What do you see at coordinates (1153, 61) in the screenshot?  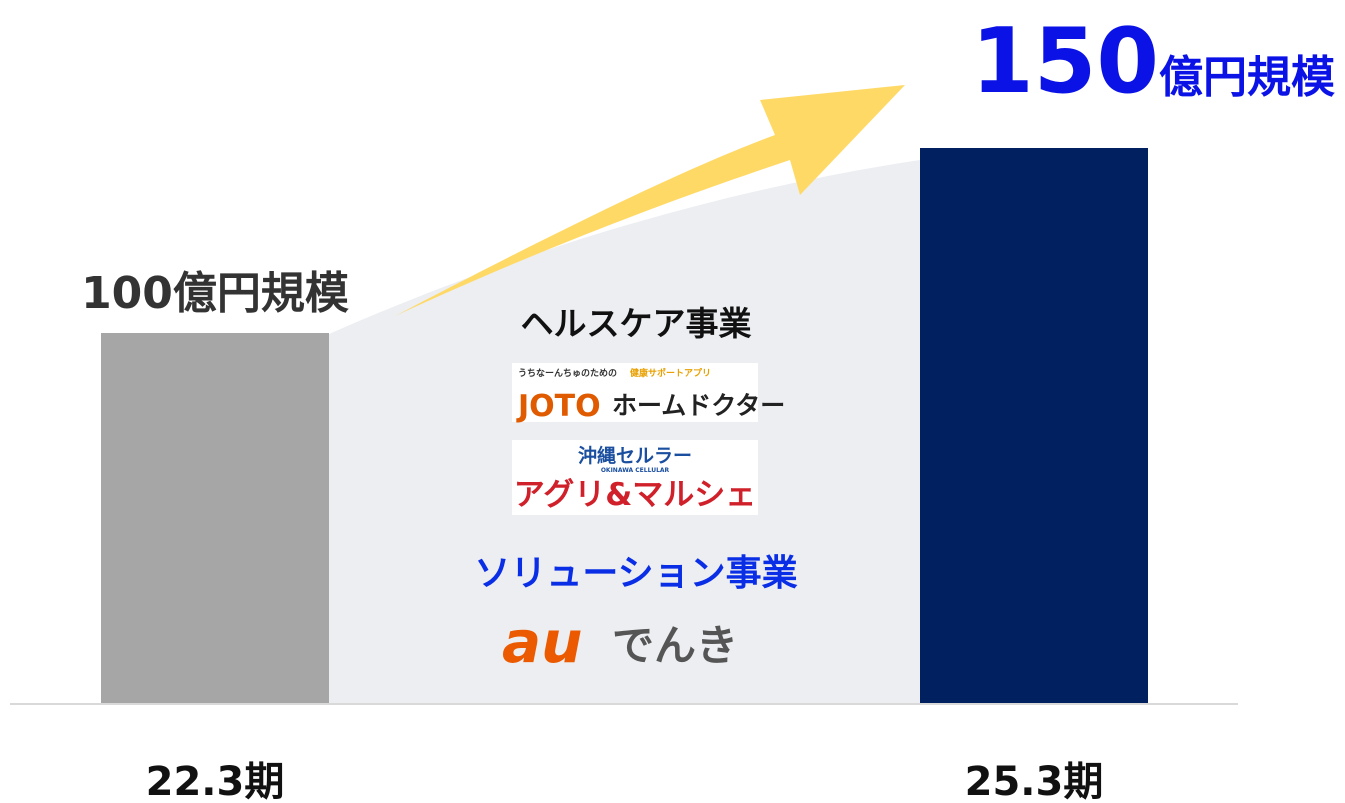 I see `value-label: 150億円規模` at bounding box center [1153, 61].